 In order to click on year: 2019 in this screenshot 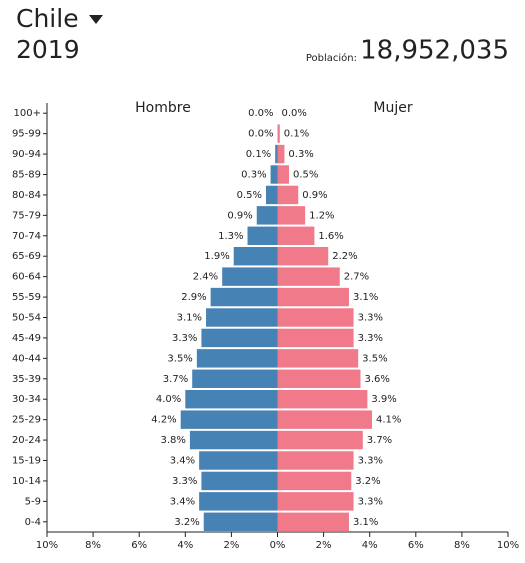, I will do `click(48, 49)`.